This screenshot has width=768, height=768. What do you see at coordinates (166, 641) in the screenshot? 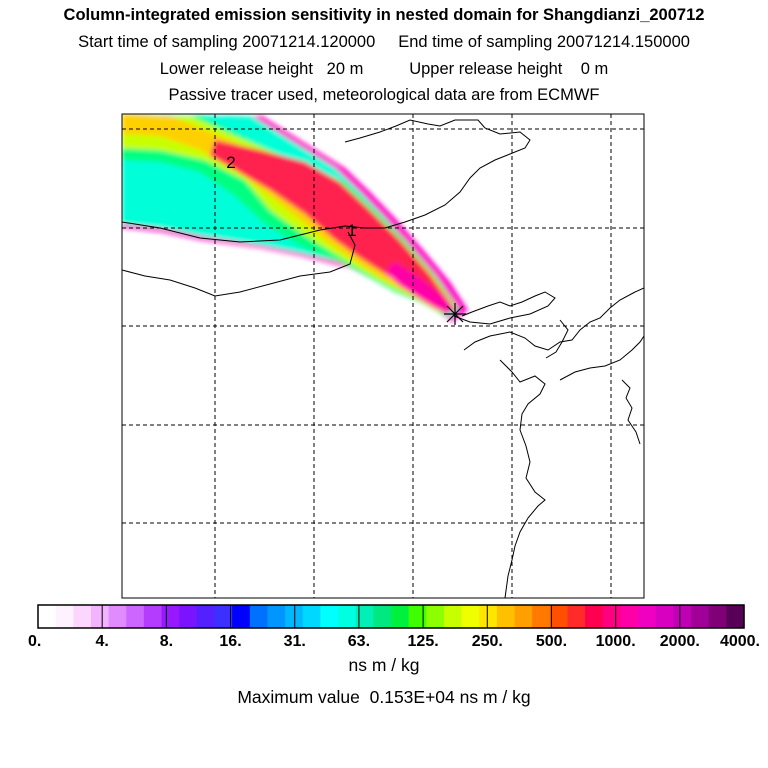
I see `colorbar-tick-label: 8.` at bounding box center [166, 641].